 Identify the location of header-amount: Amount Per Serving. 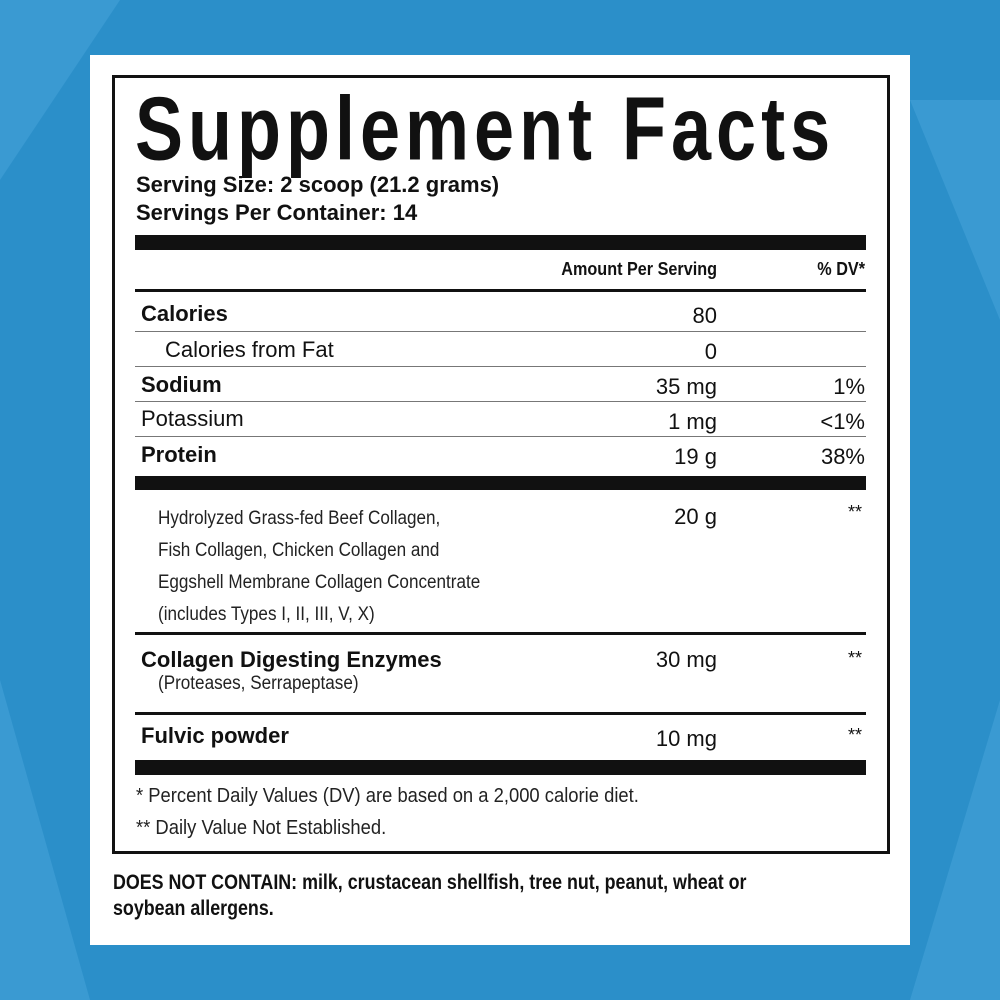
(639, 269).